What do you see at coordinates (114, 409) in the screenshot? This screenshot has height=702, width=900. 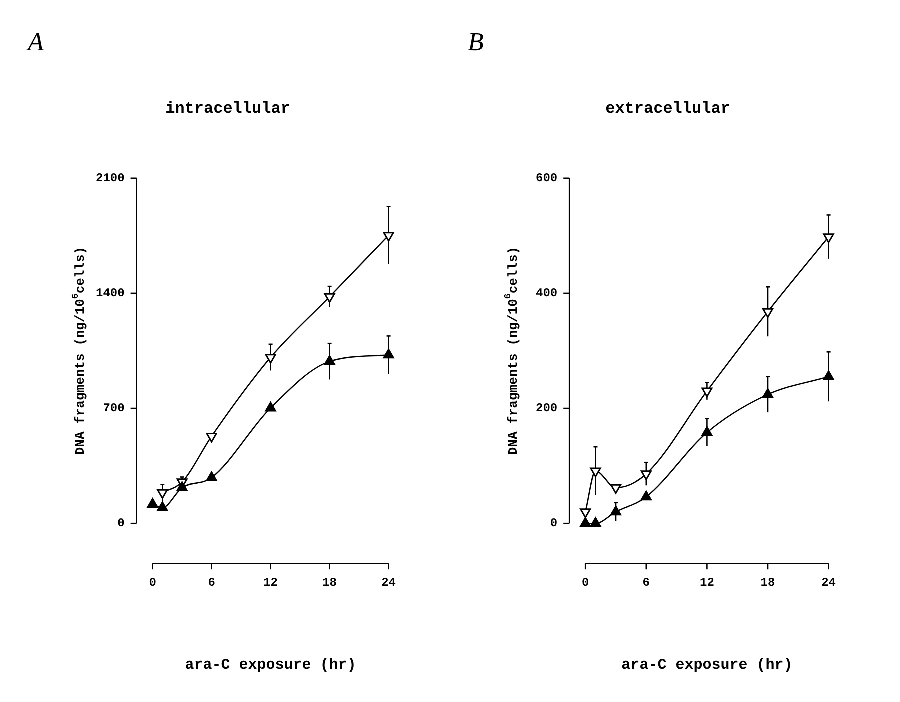 I see `y-tick-label: 700` at bounding box center [114, 409].